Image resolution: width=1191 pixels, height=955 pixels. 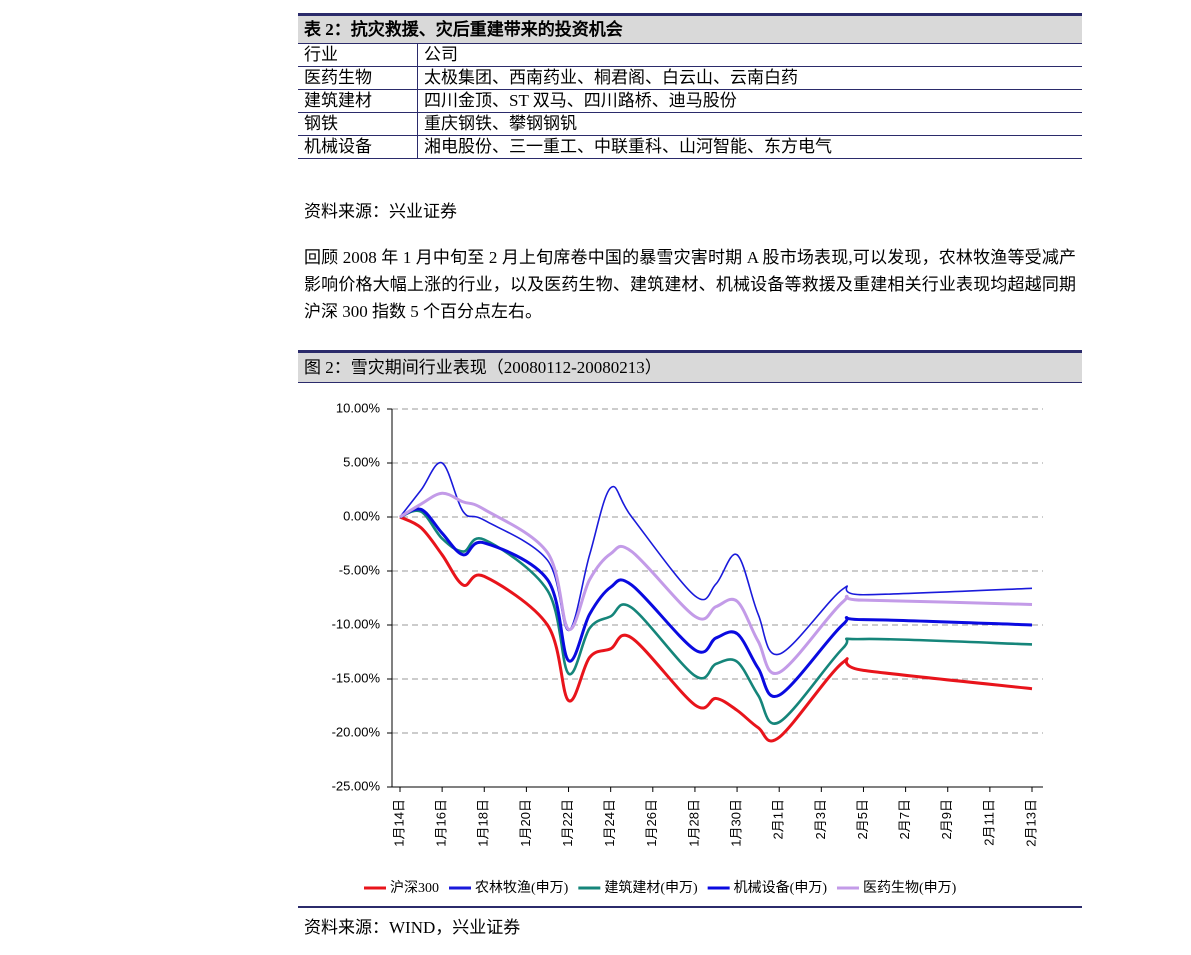 I want to click on table-row: 医药生物 太极集团、西南药业、桐君阁、白云山、云南白药, so click(x=690, y=78).